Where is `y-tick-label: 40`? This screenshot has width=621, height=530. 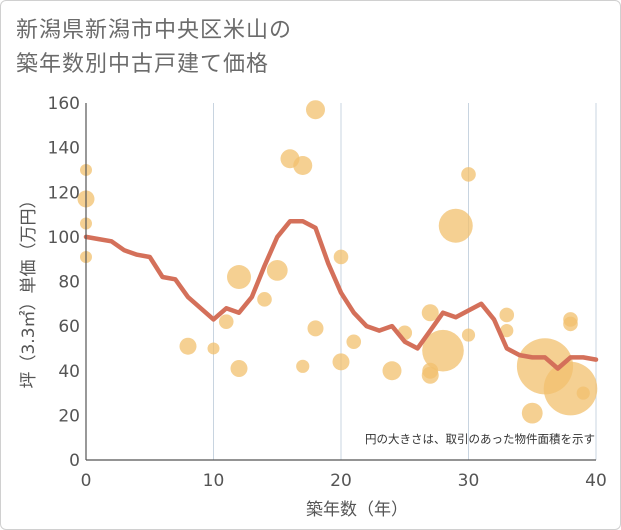
y-tick-label: 40 is located at coordinates (69, 372).